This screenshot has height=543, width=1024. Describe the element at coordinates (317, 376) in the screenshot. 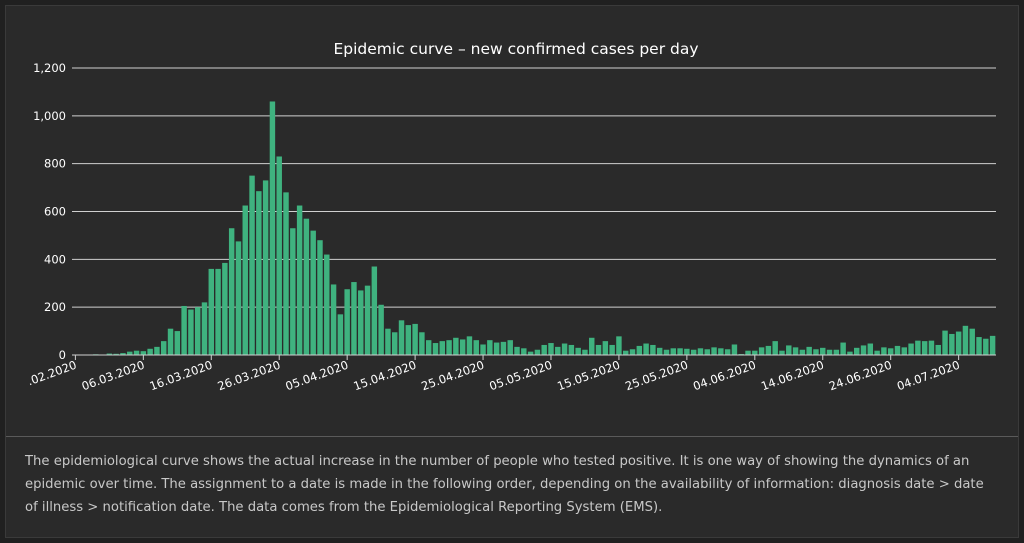

I see `x-tick-label: 05.04.2020` at that location.